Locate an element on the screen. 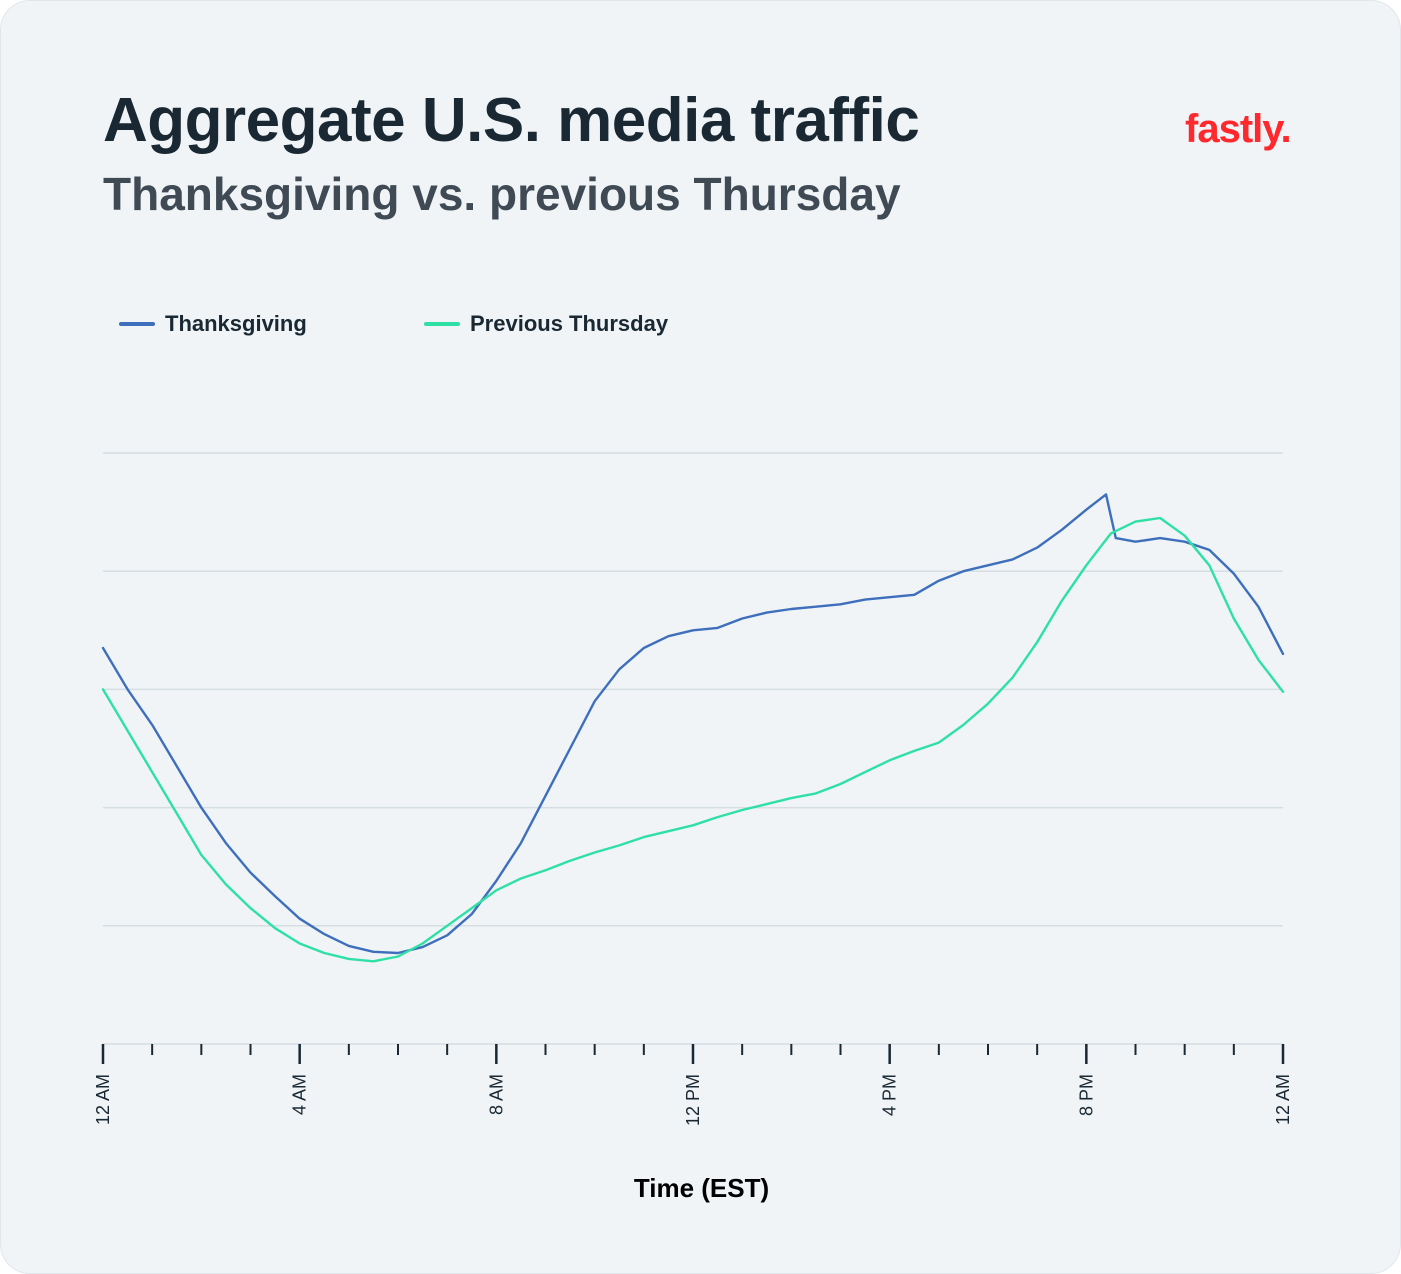  x-axis-label: Time (EST) is located at coordinates (701, 1188).